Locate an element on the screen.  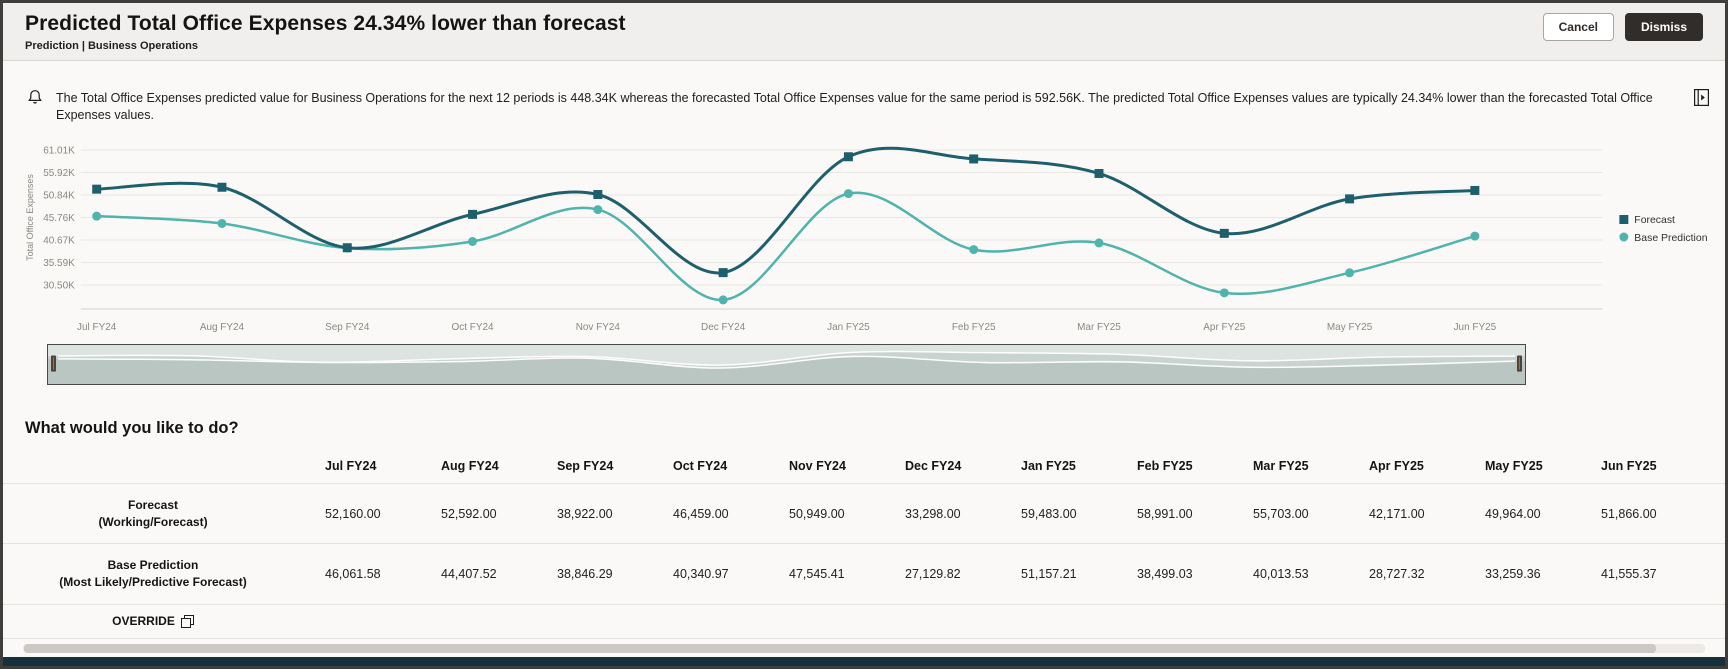
column-header: Jul FY24 is located at coordinates (351, 465).